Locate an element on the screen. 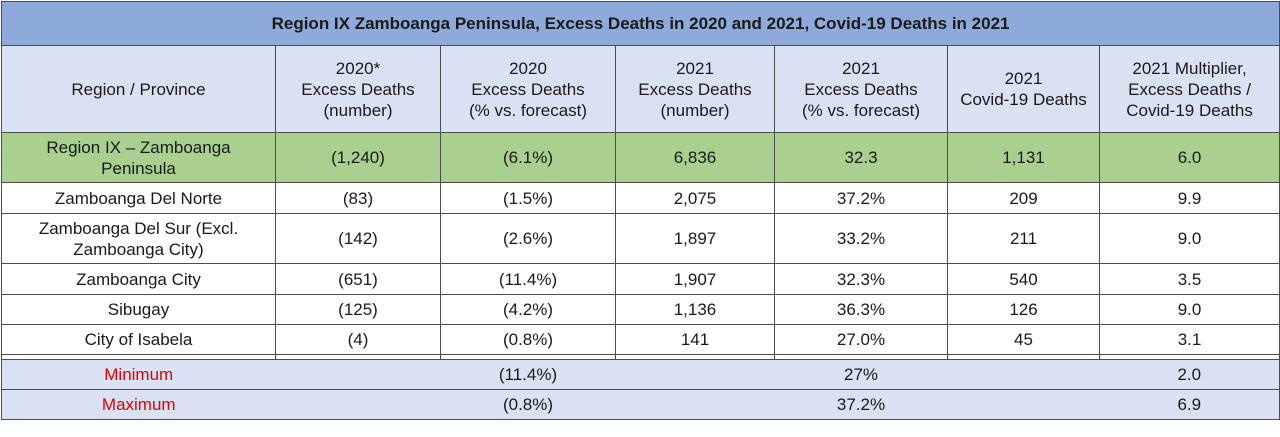 This screenshot has height=437, width=1280. table-cell: (83) is located at coordinates (358, 198).